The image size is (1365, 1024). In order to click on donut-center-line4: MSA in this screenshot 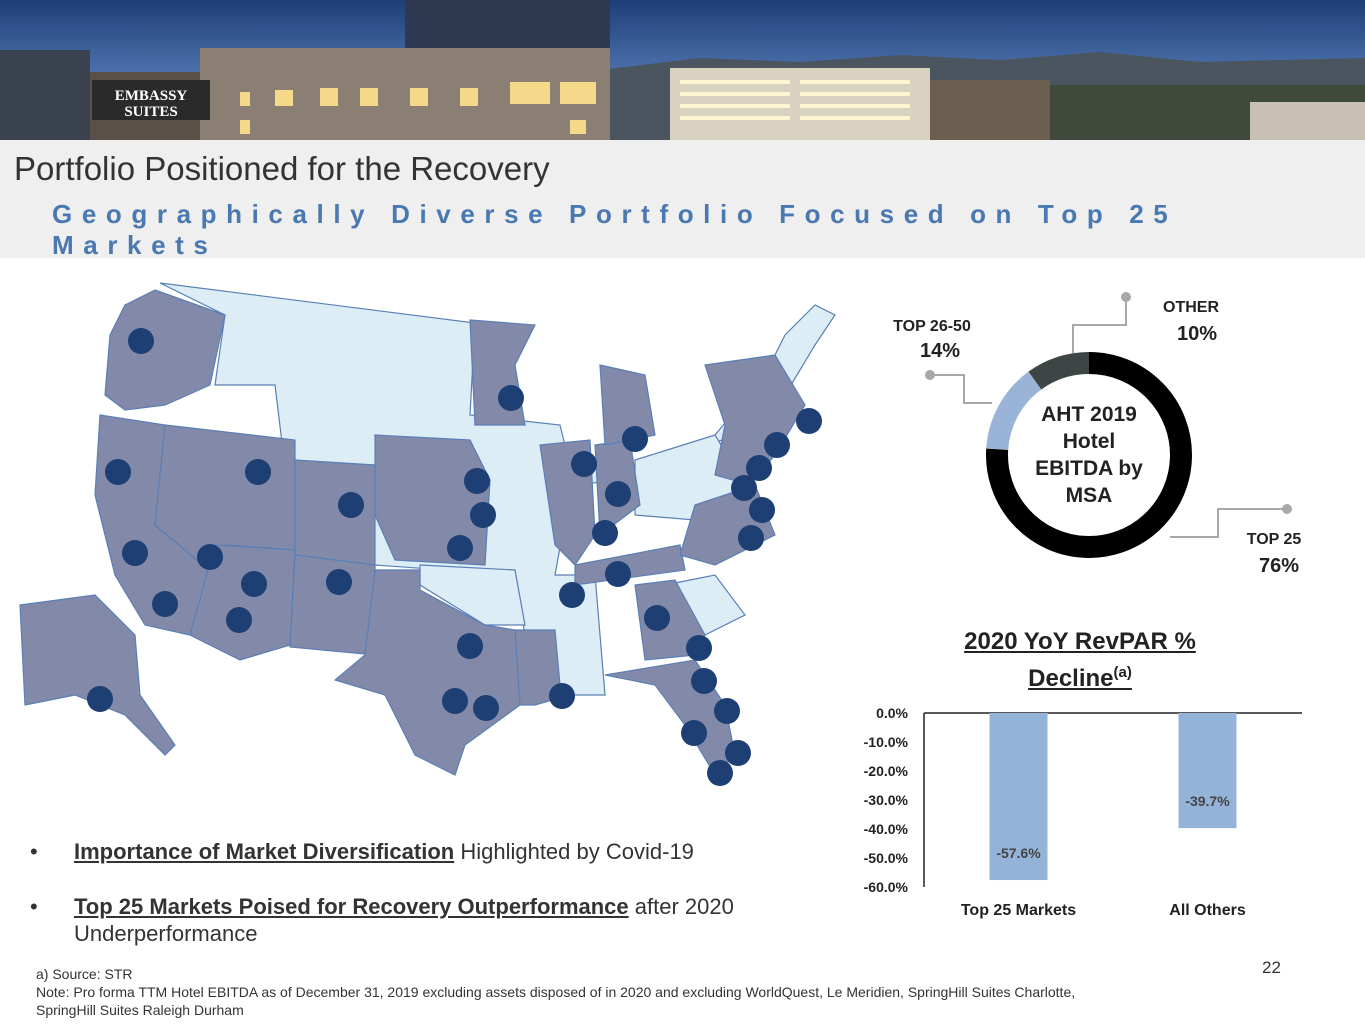, I will do `click(1089, 495)`.